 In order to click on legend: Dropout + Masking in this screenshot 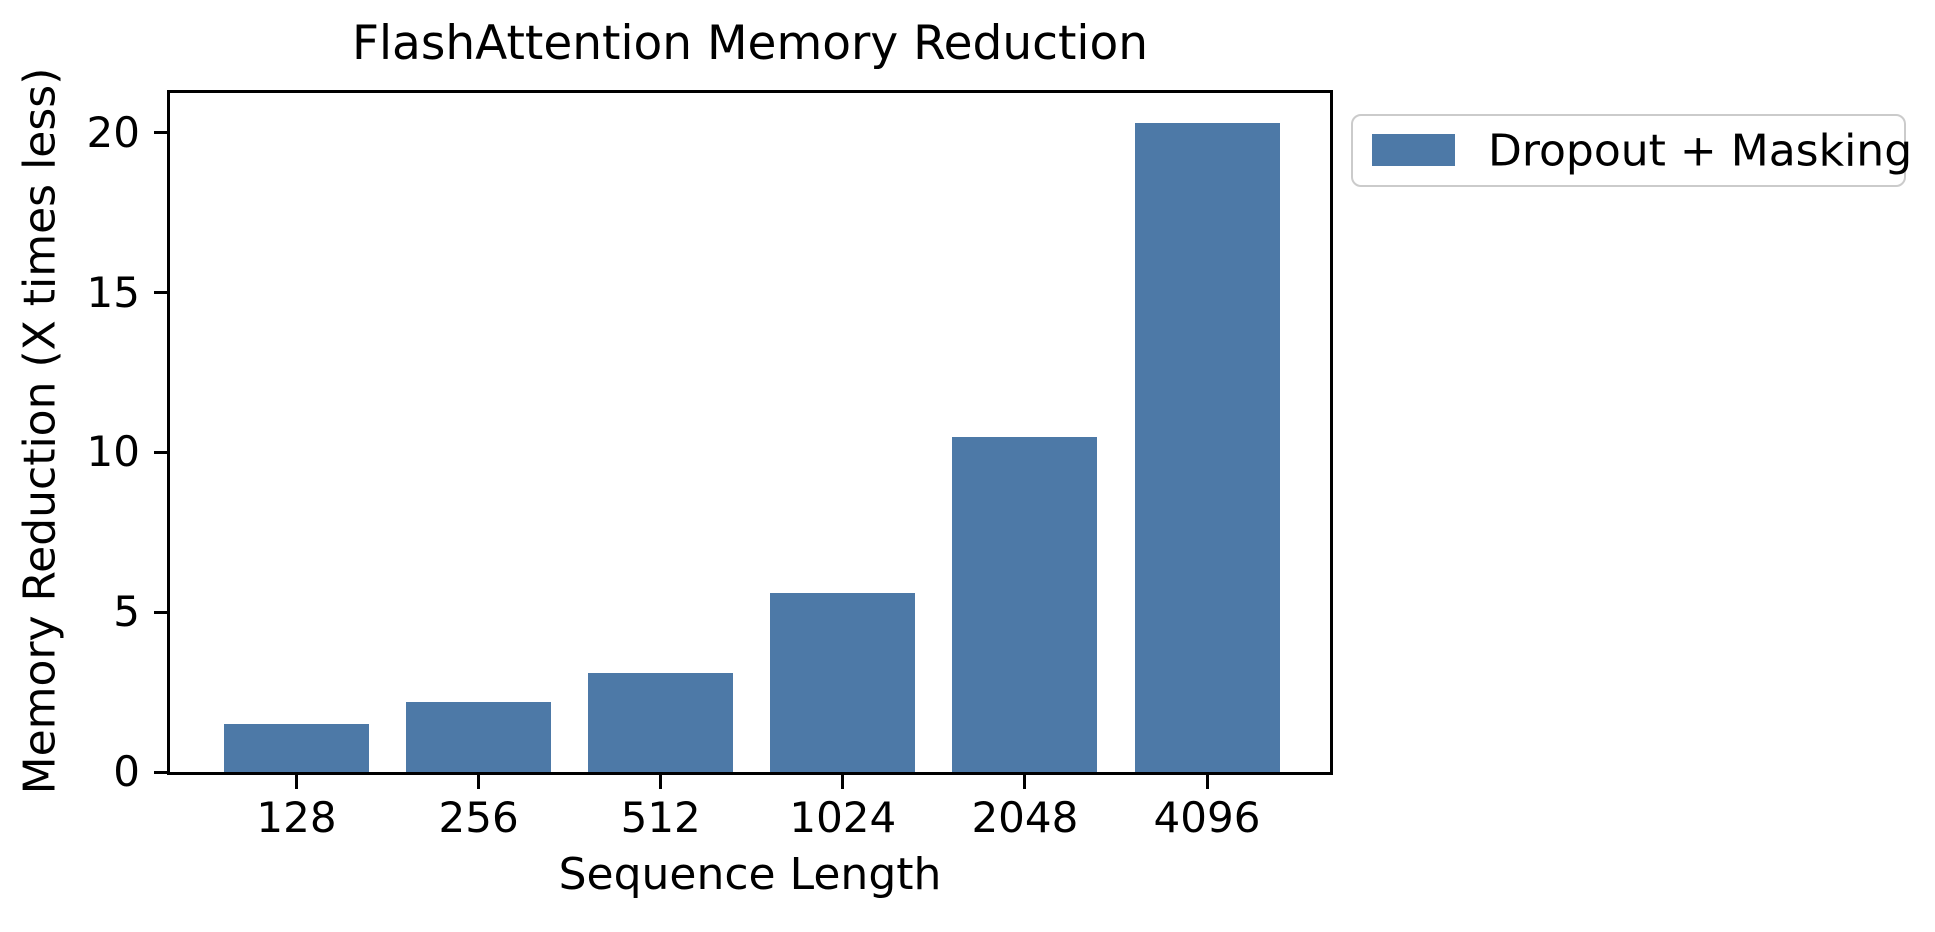, I will do `click(1631, 150)`.